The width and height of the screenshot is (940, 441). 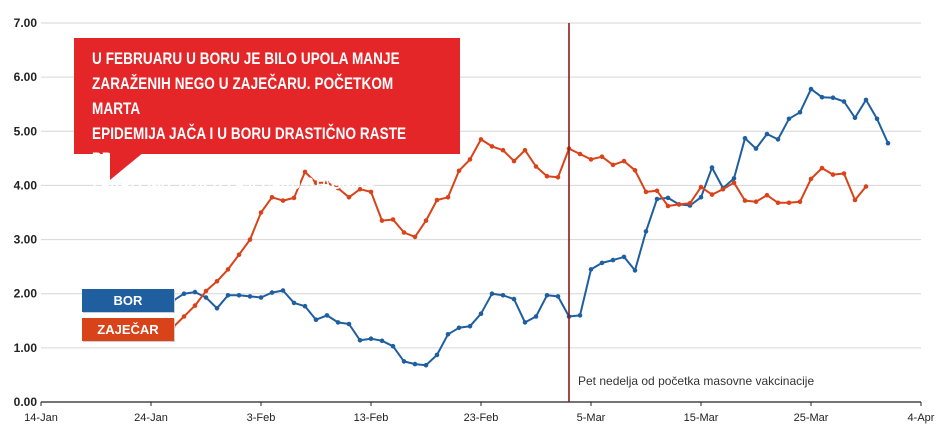 I want to click on x-tick-label: 25-Mar, so click(x=811, y=418).